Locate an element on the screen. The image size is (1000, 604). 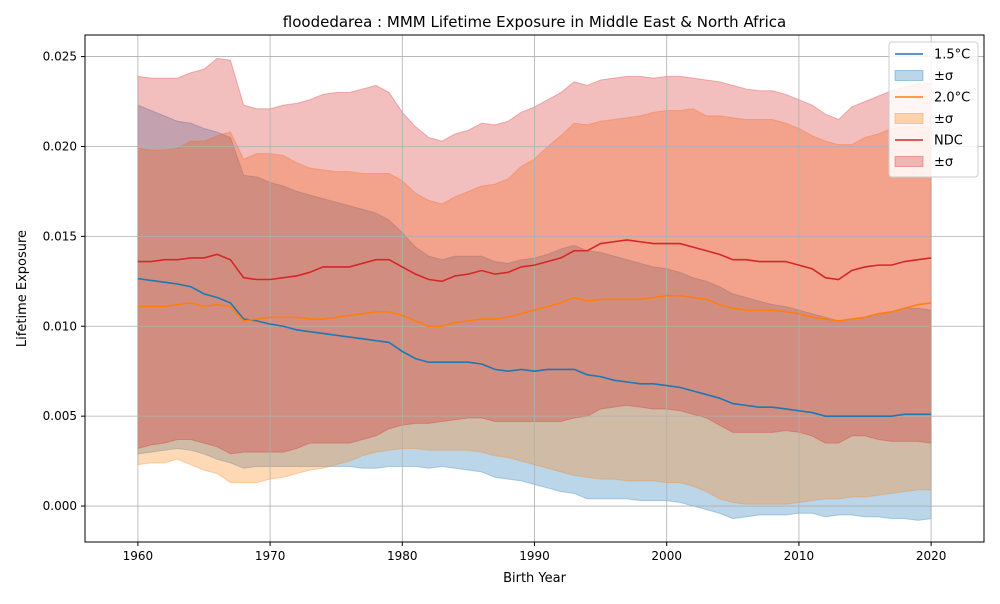
x-tick-label-3: 1990 is located at coordinates (534, 556).